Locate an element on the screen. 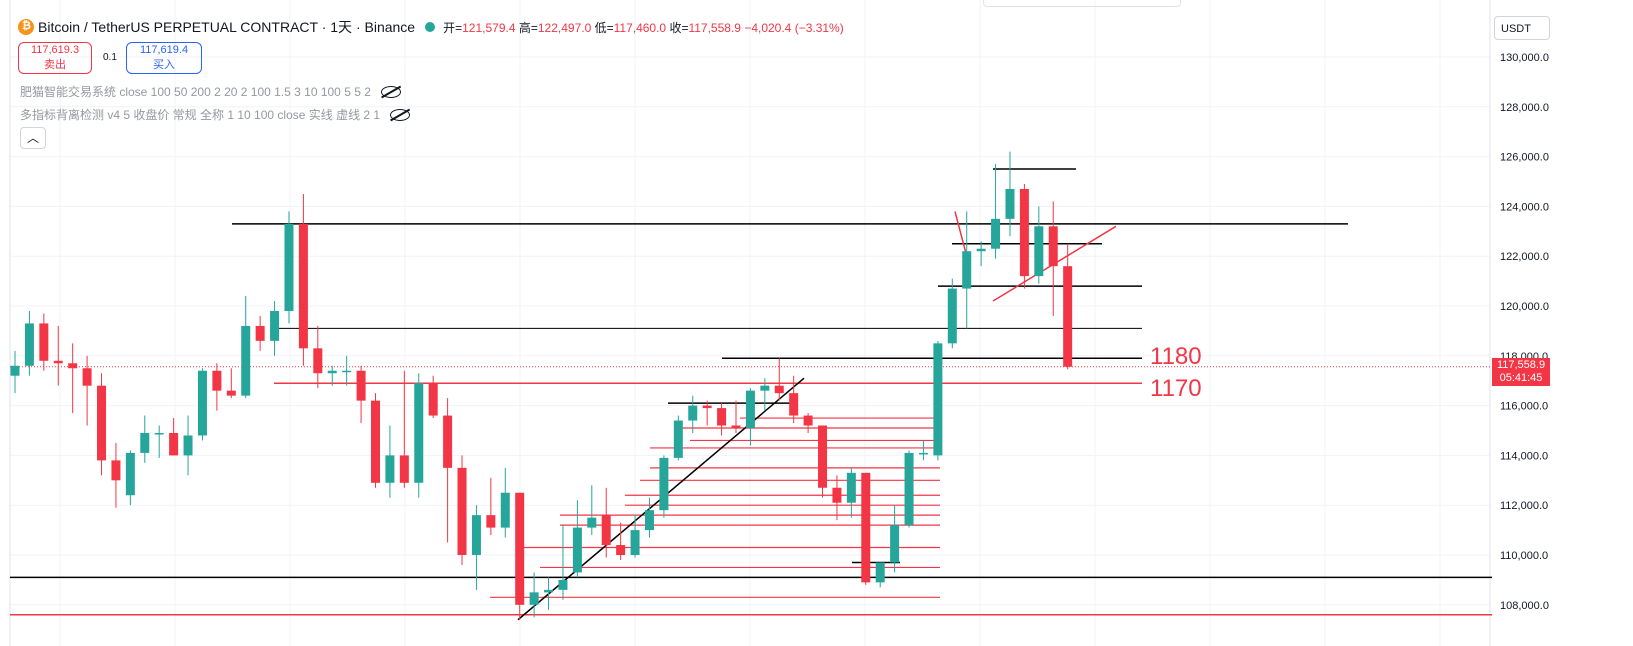  last-price: 117,558.9 is located at coordinates (1521, 365).